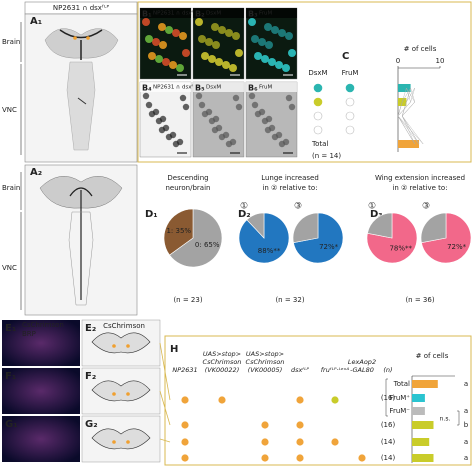  Describe the element at coordinates (175, 87) in the screenshot. I see `tile-title: NP2631 ∩ dsxᶠᴸᴾ` at that location.